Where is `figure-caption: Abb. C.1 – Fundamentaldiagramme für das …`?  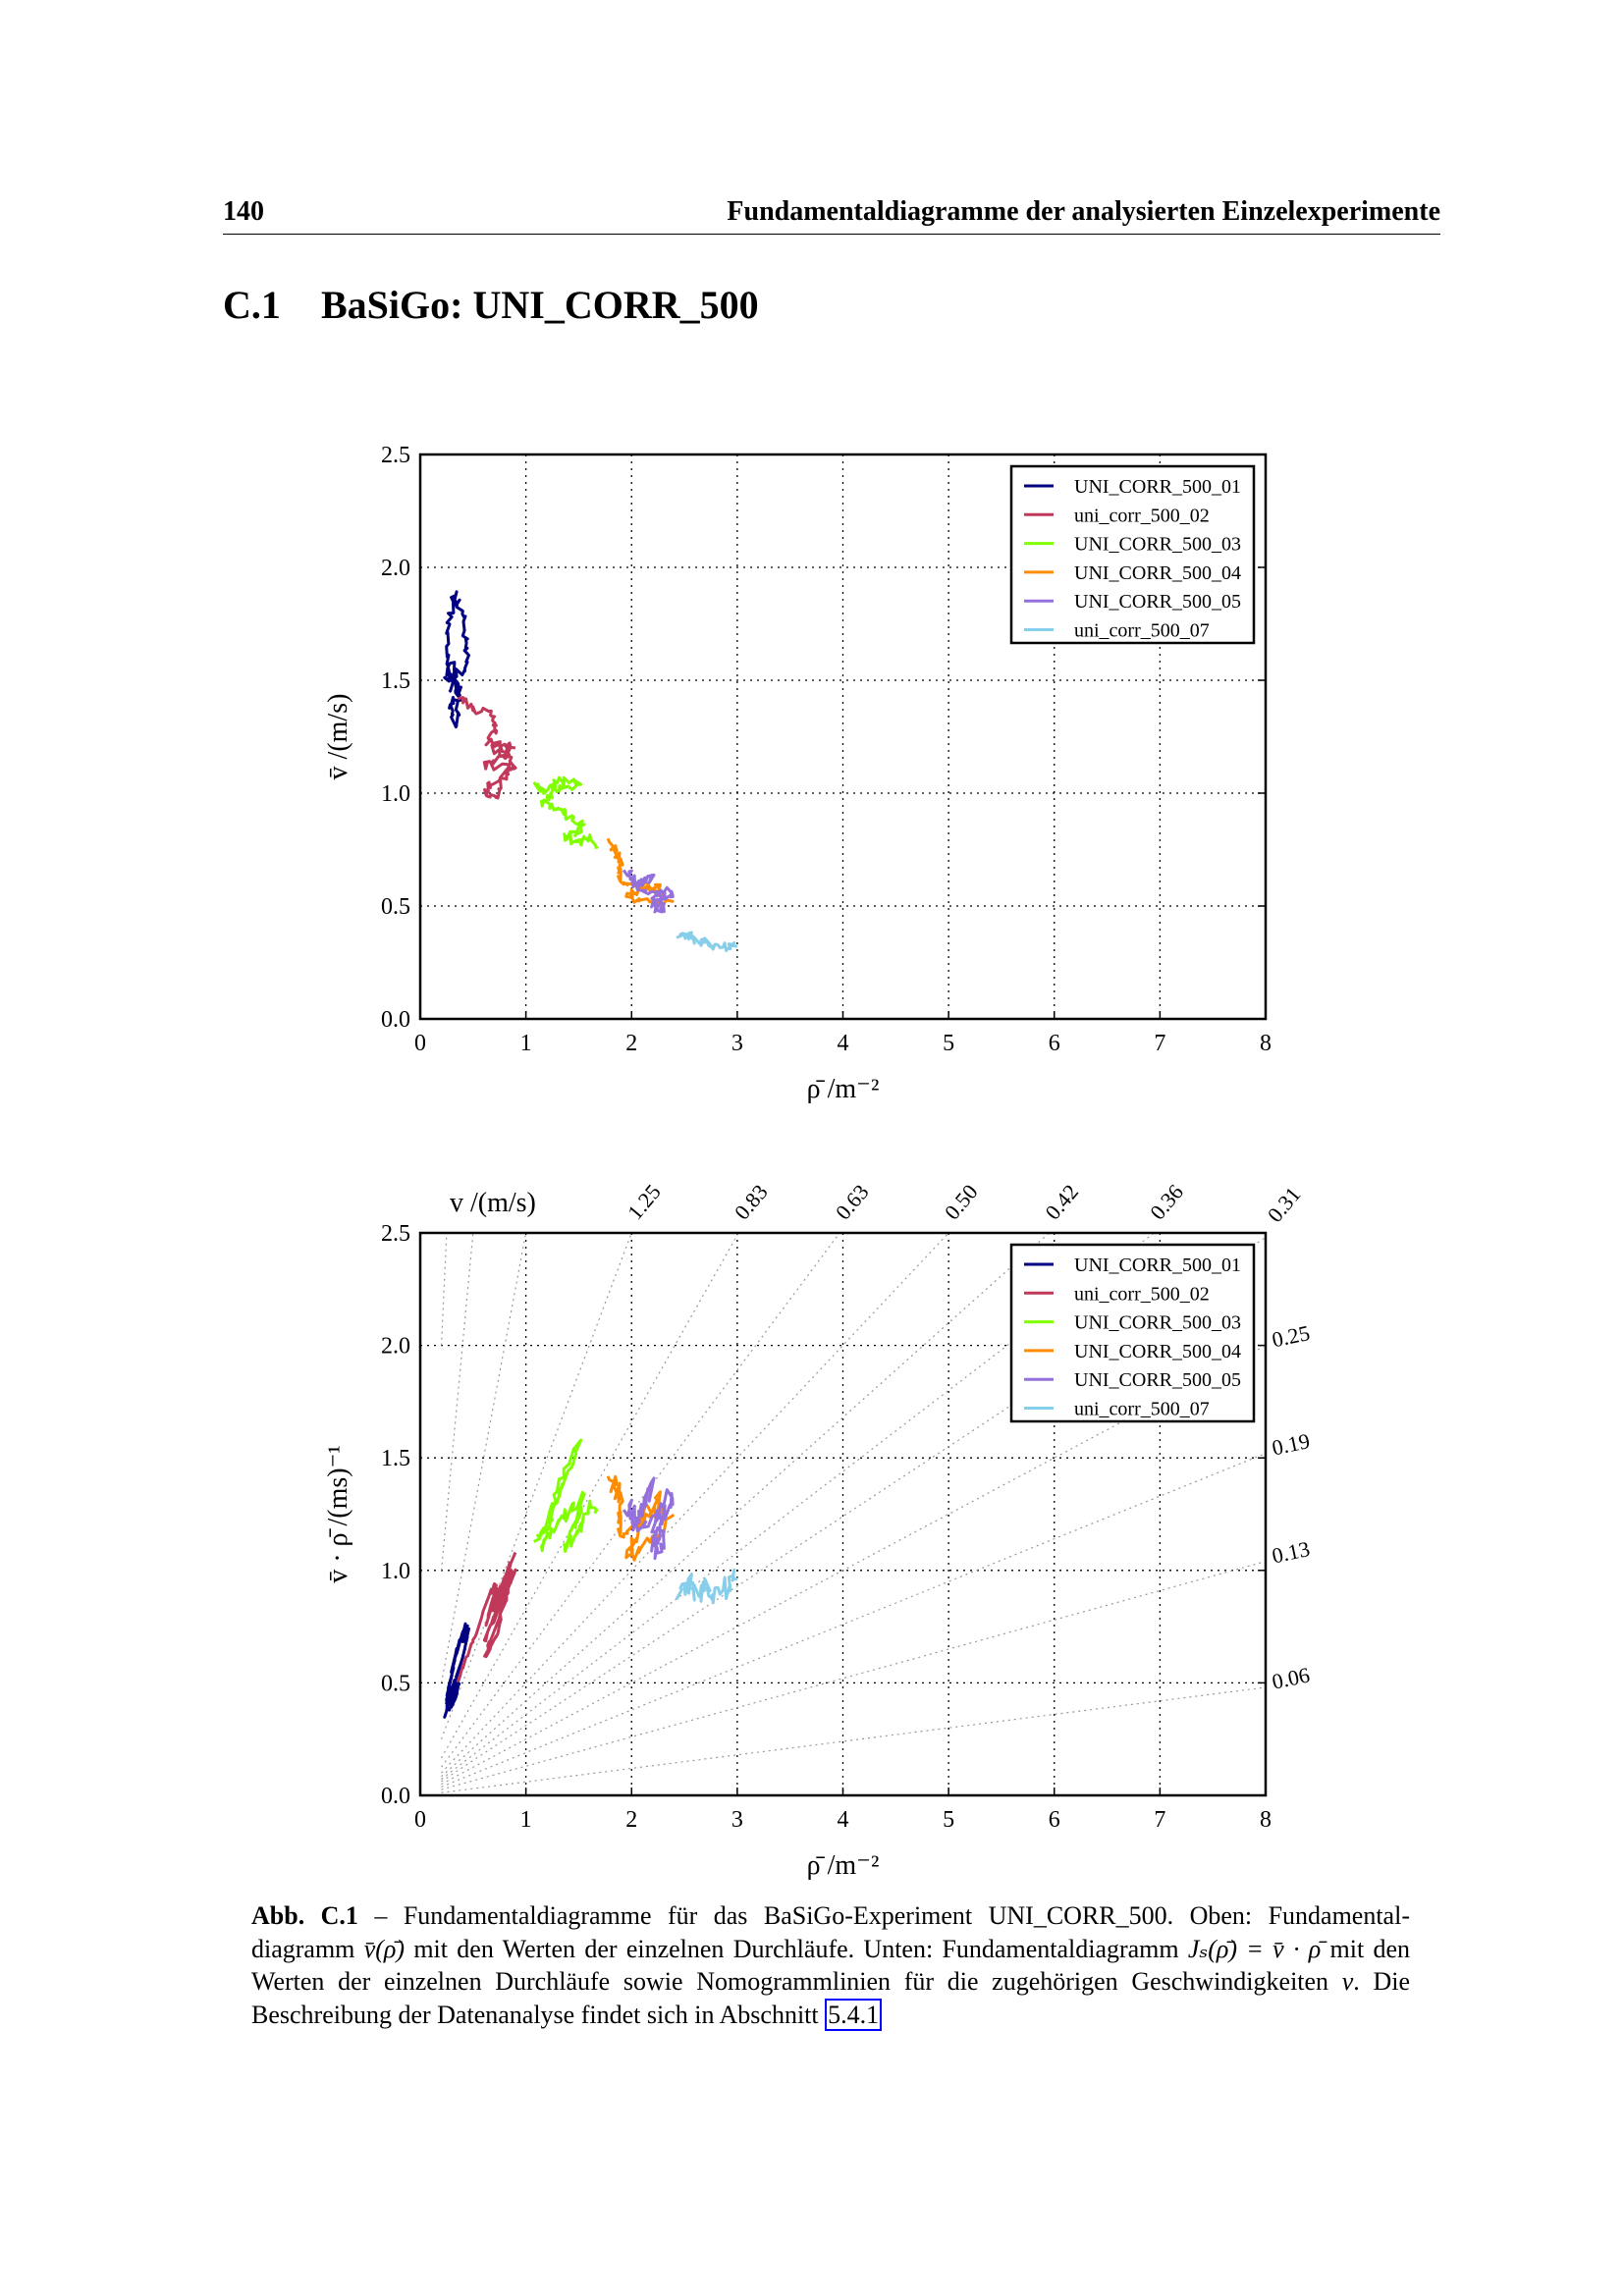
figure-caption: Abb. C.1 – Fundamentaldiagramme für das … is located at coordinates (830, 1965).